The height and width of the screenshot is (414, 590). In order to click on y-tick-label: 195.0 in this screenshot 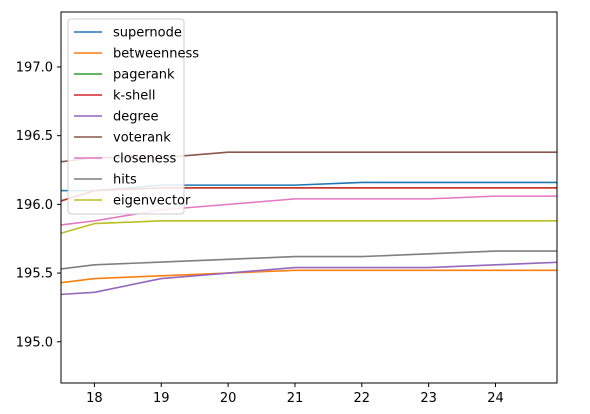, I will do `click(34, 342)`.